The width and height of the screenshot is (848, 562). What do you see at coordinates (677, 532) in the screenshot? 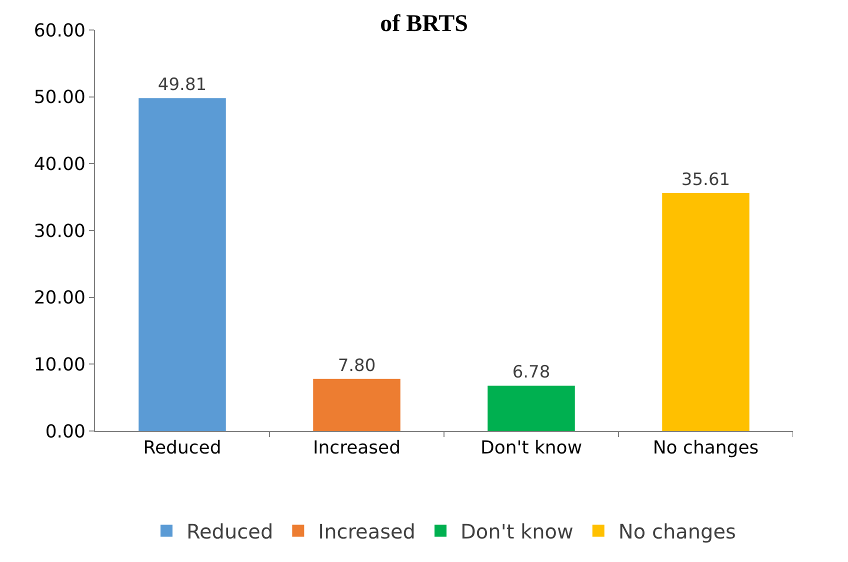
I see `legend-label: No changes` at bounding box center [677, 532].